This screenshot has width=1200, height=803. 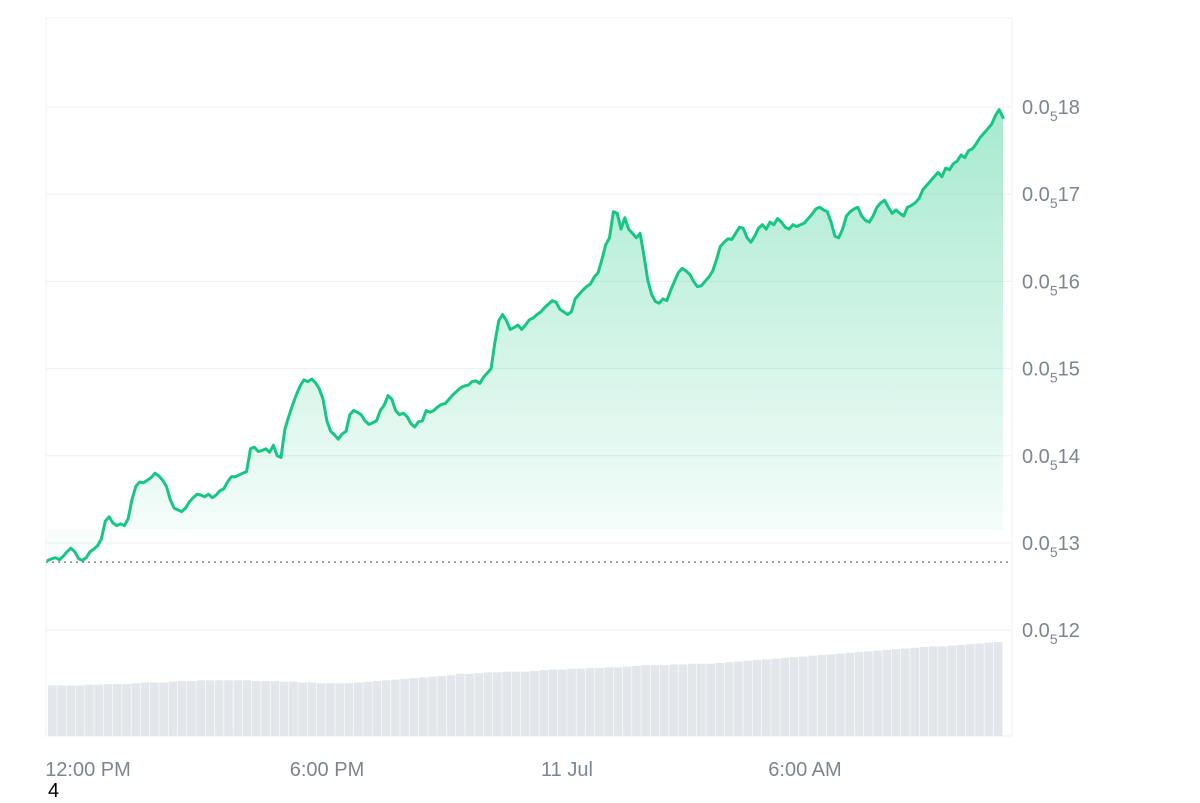 What do you see at coordinates (1051, 546) in the screenshot?
I see `y-tick-label: 0.0513` at bounding box center [1051, 546].